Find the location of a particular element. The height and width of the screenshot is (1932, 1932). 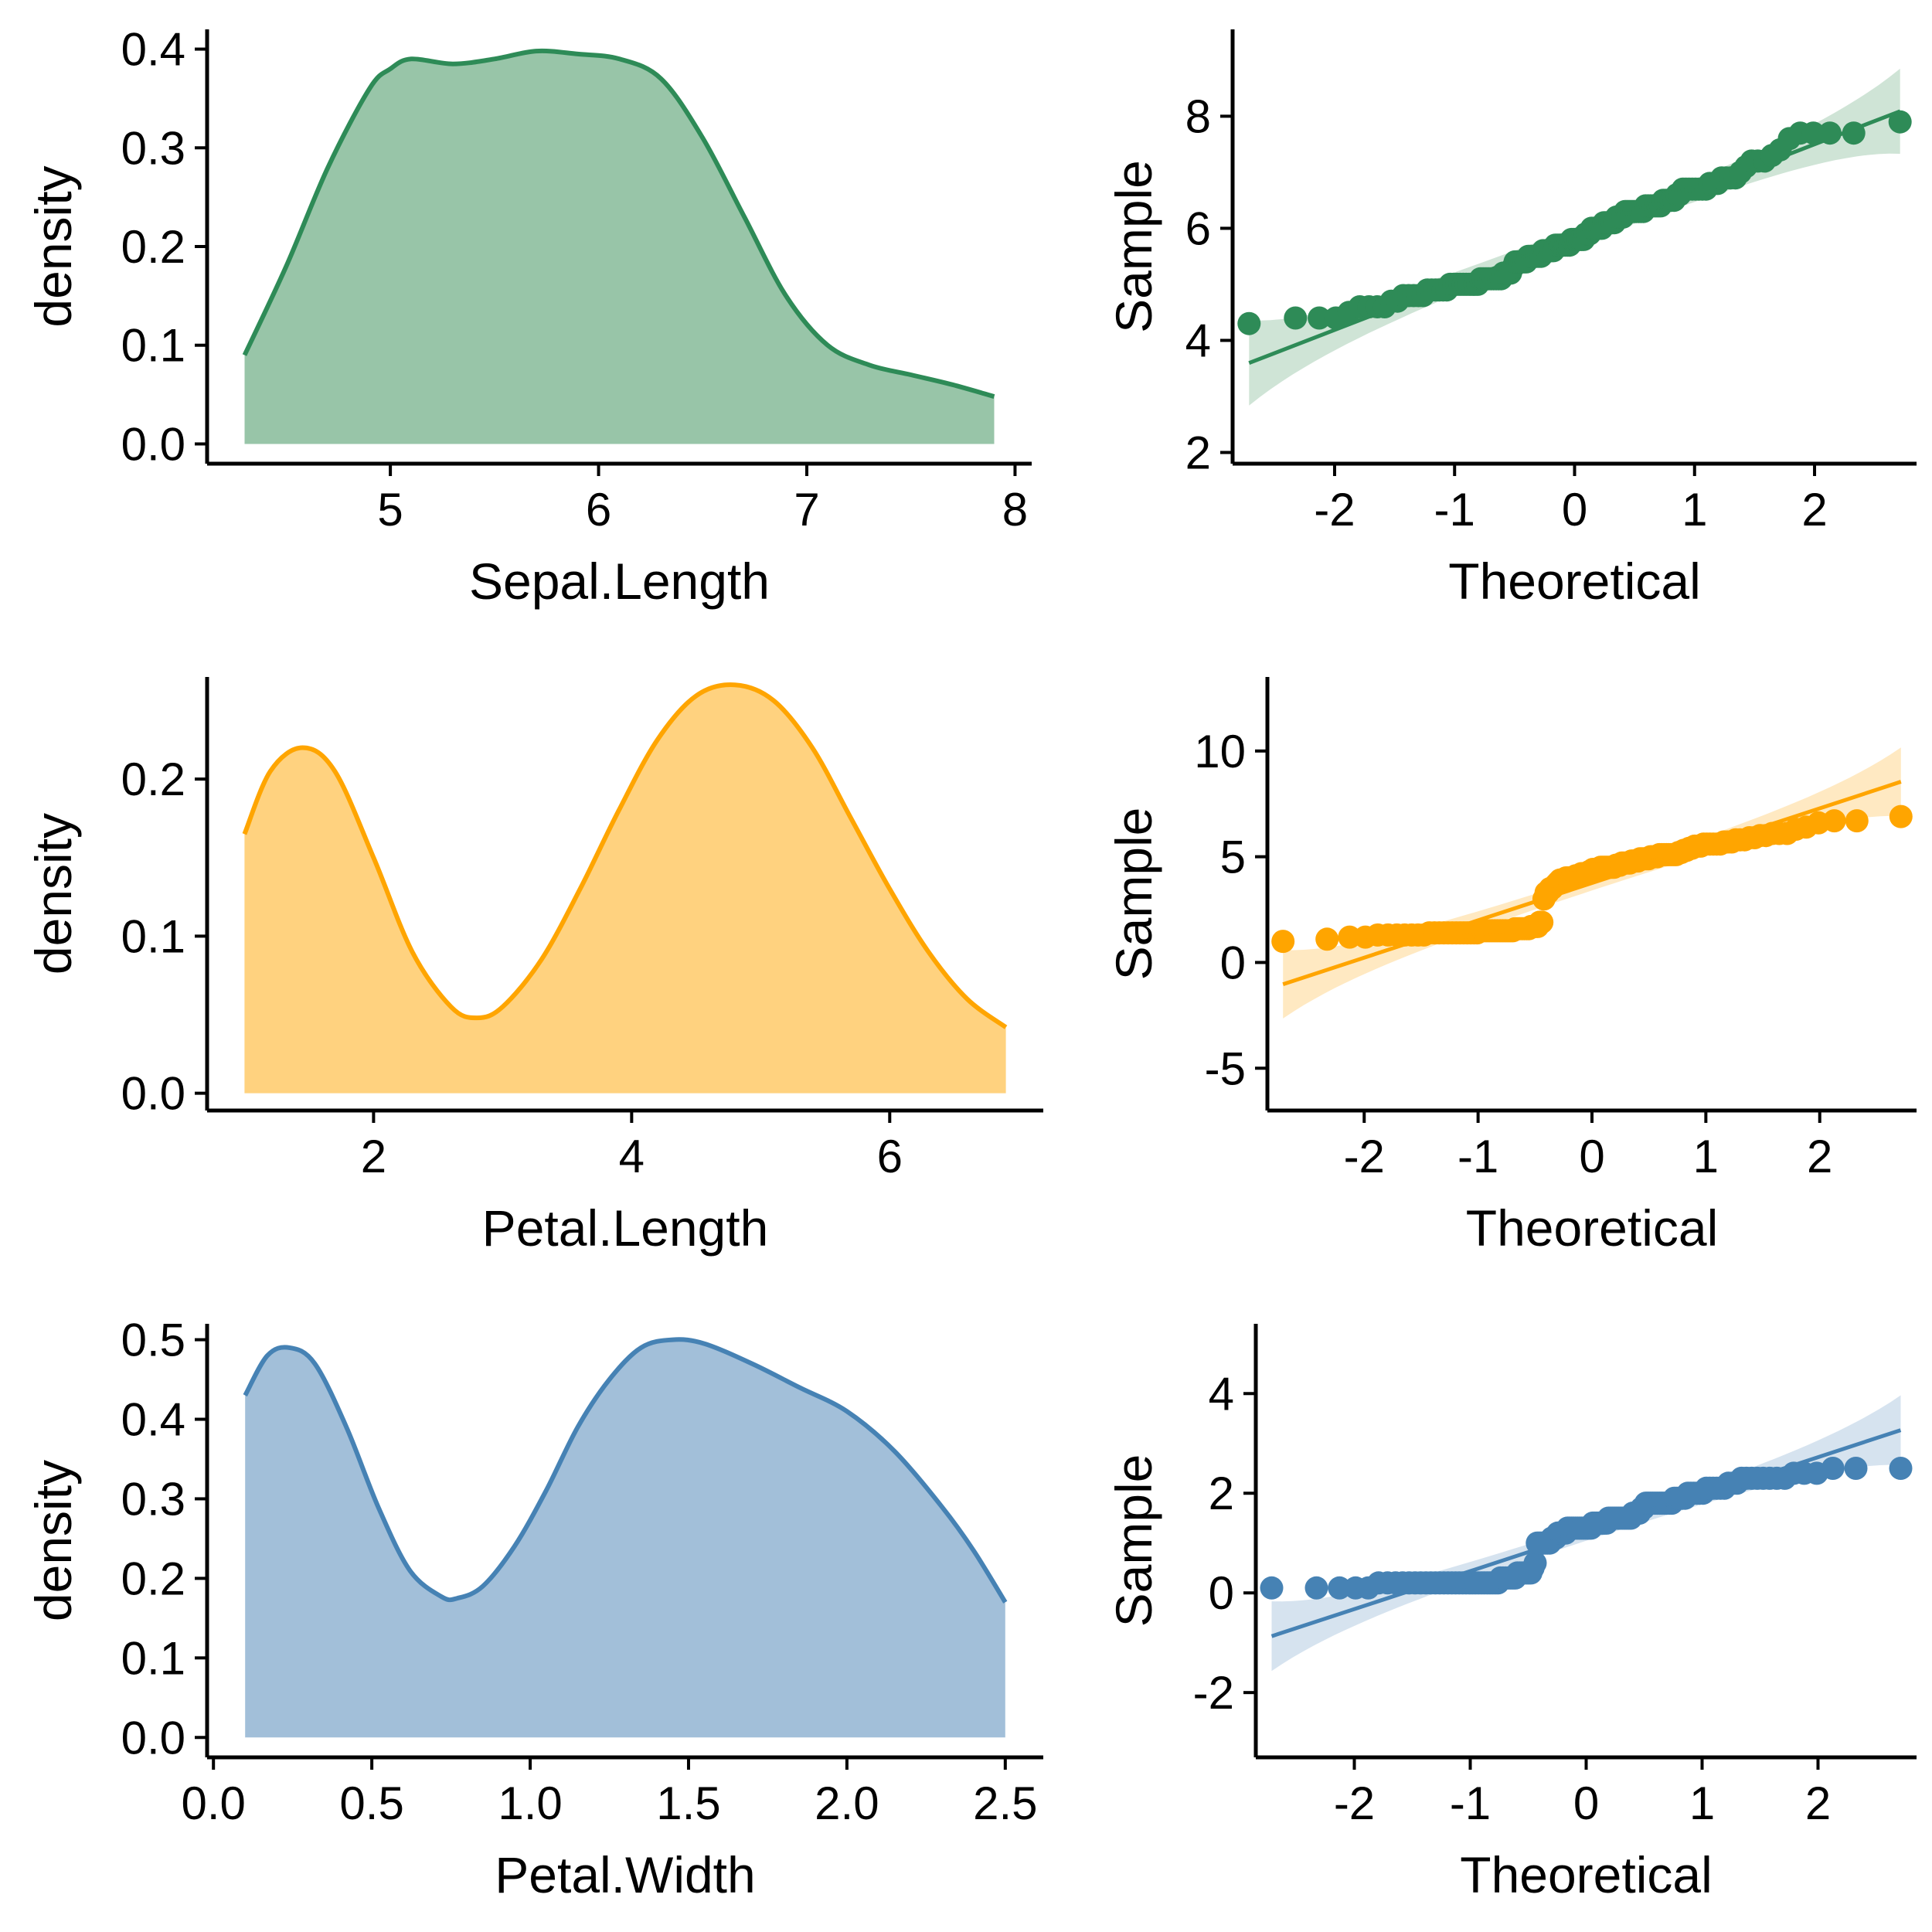

x-tick-label: 8 is located at coordinates (1015, 510).